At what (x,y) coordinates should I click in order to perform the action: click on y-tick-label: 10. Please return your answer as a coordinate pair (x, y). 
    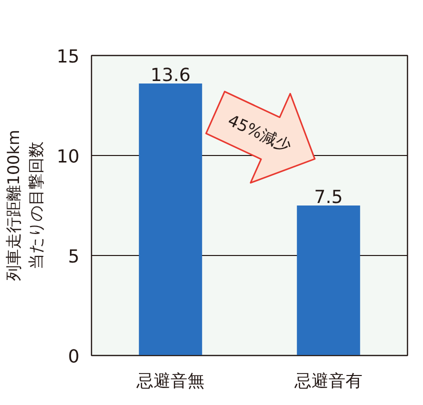
    Looking at the image, I should click on (68, 157).